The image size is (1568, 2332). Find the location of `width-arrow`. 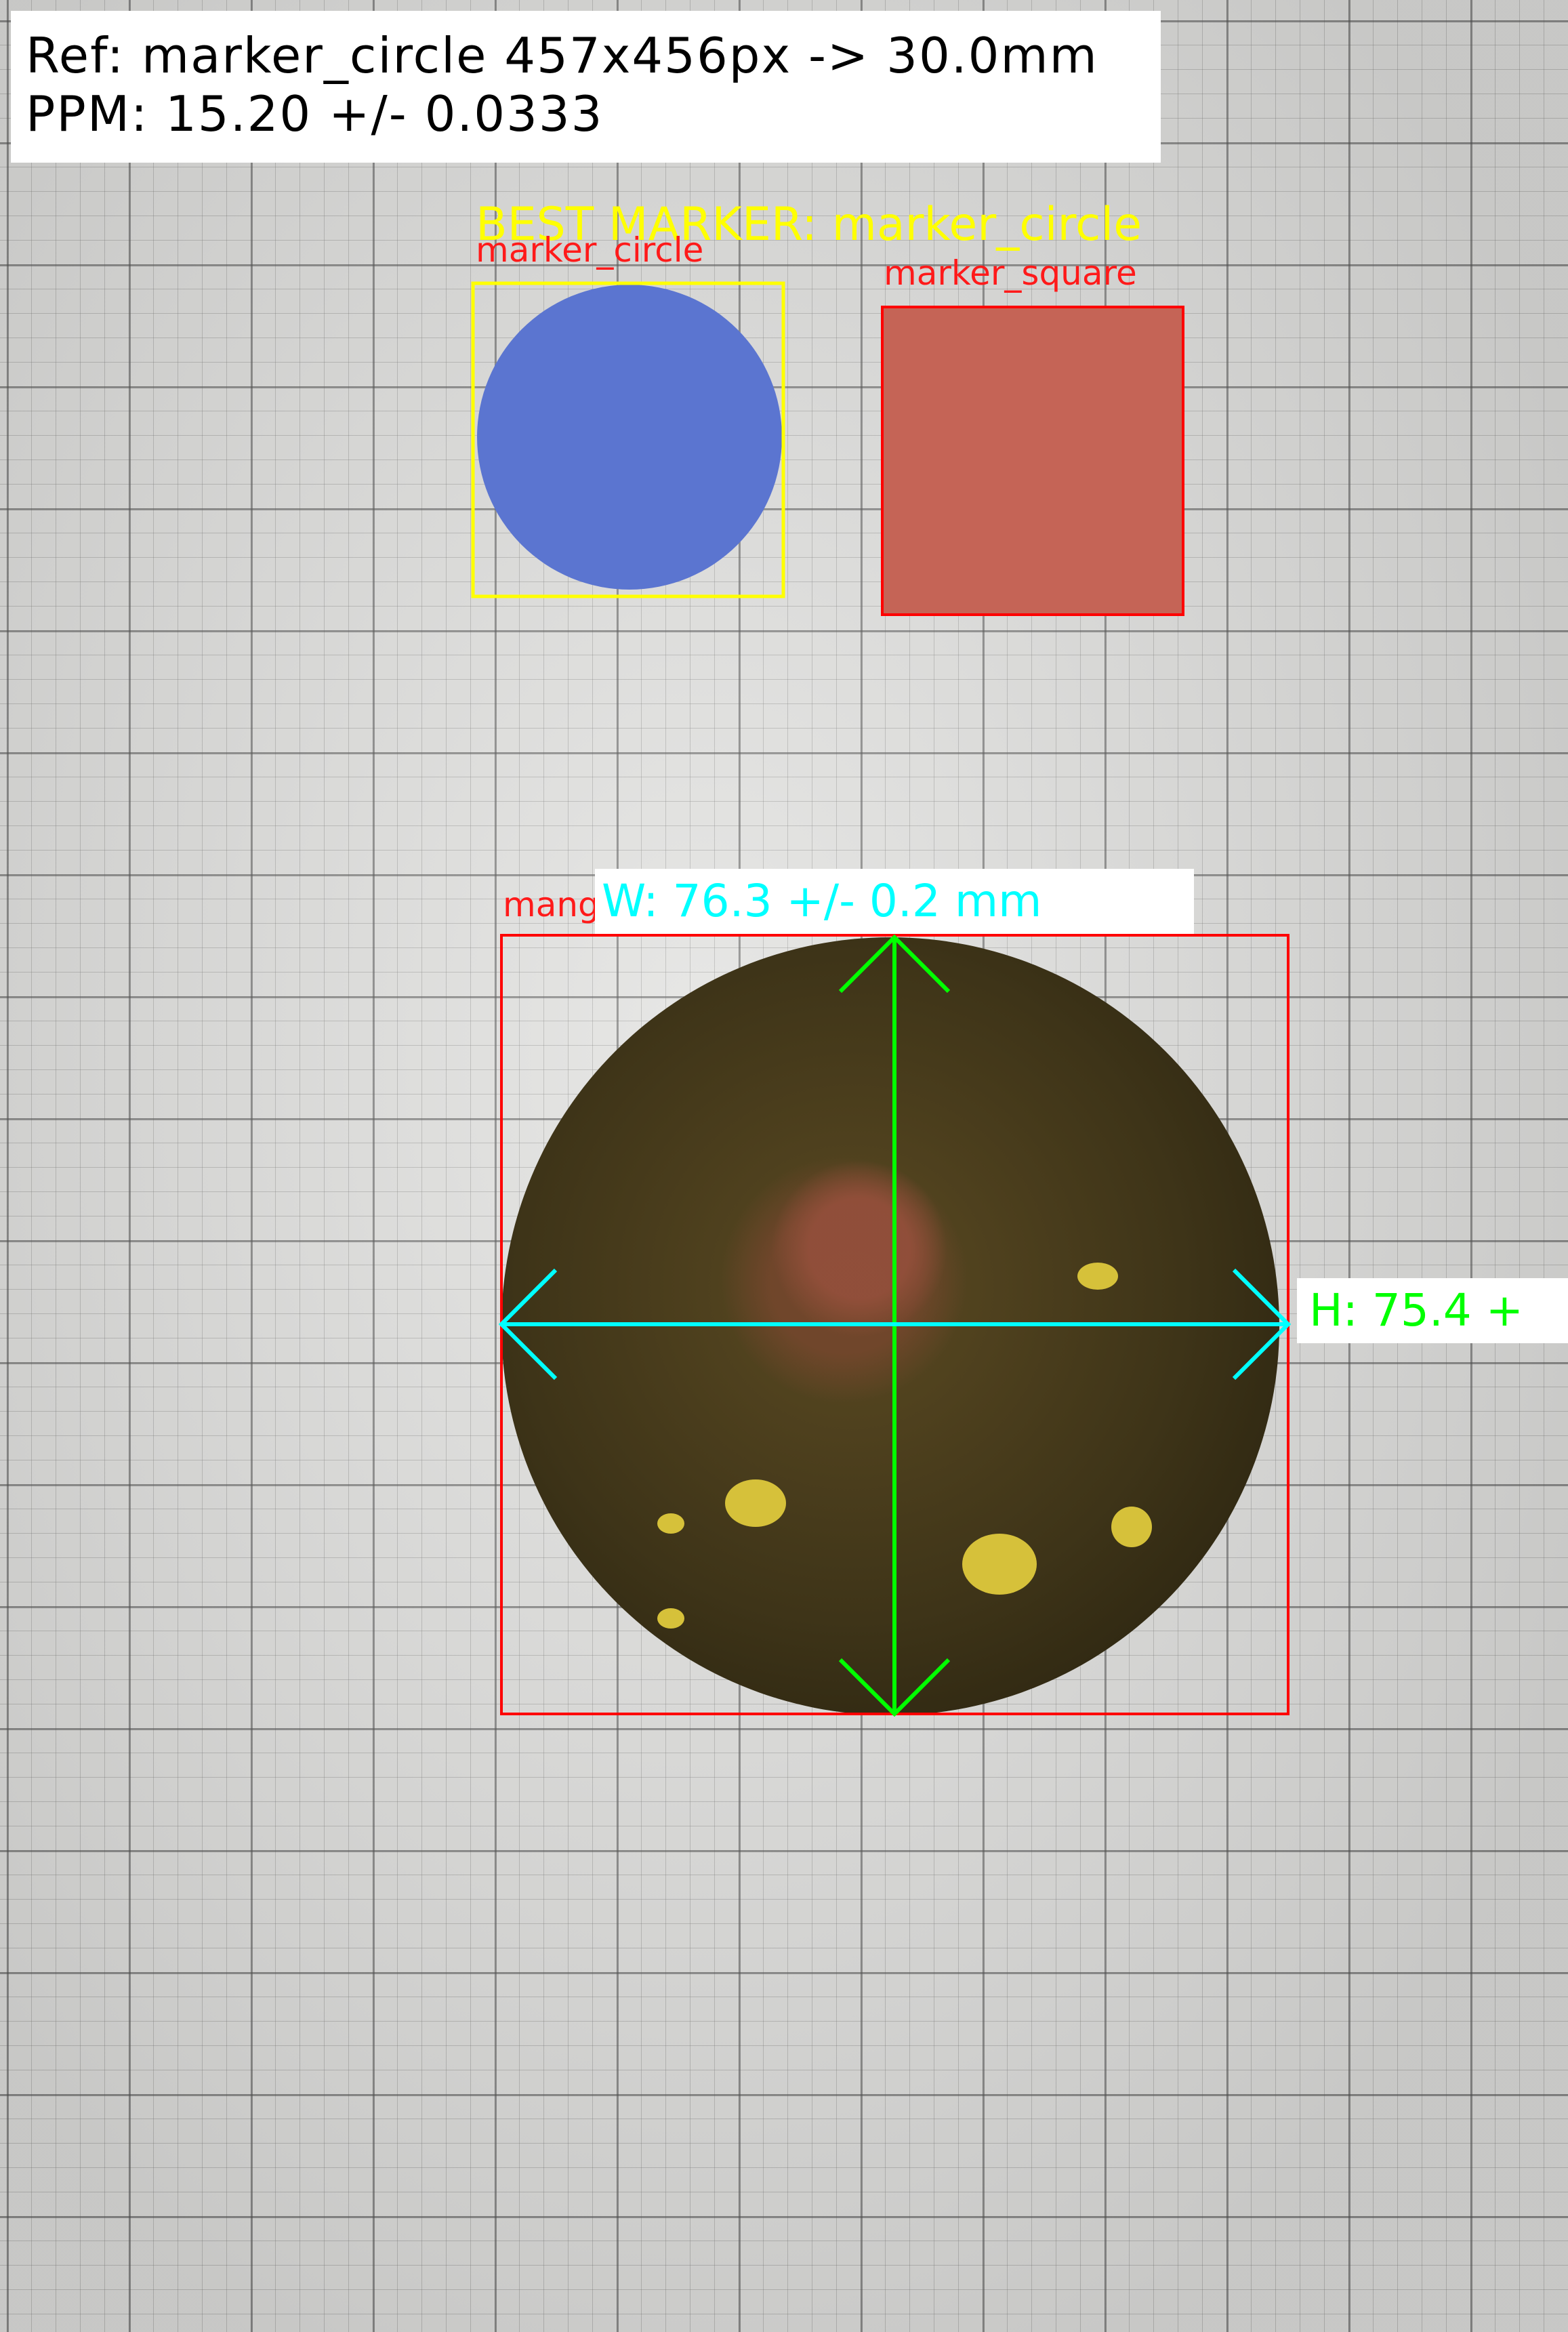

width-arrow is located at coordinates (895, 1324).